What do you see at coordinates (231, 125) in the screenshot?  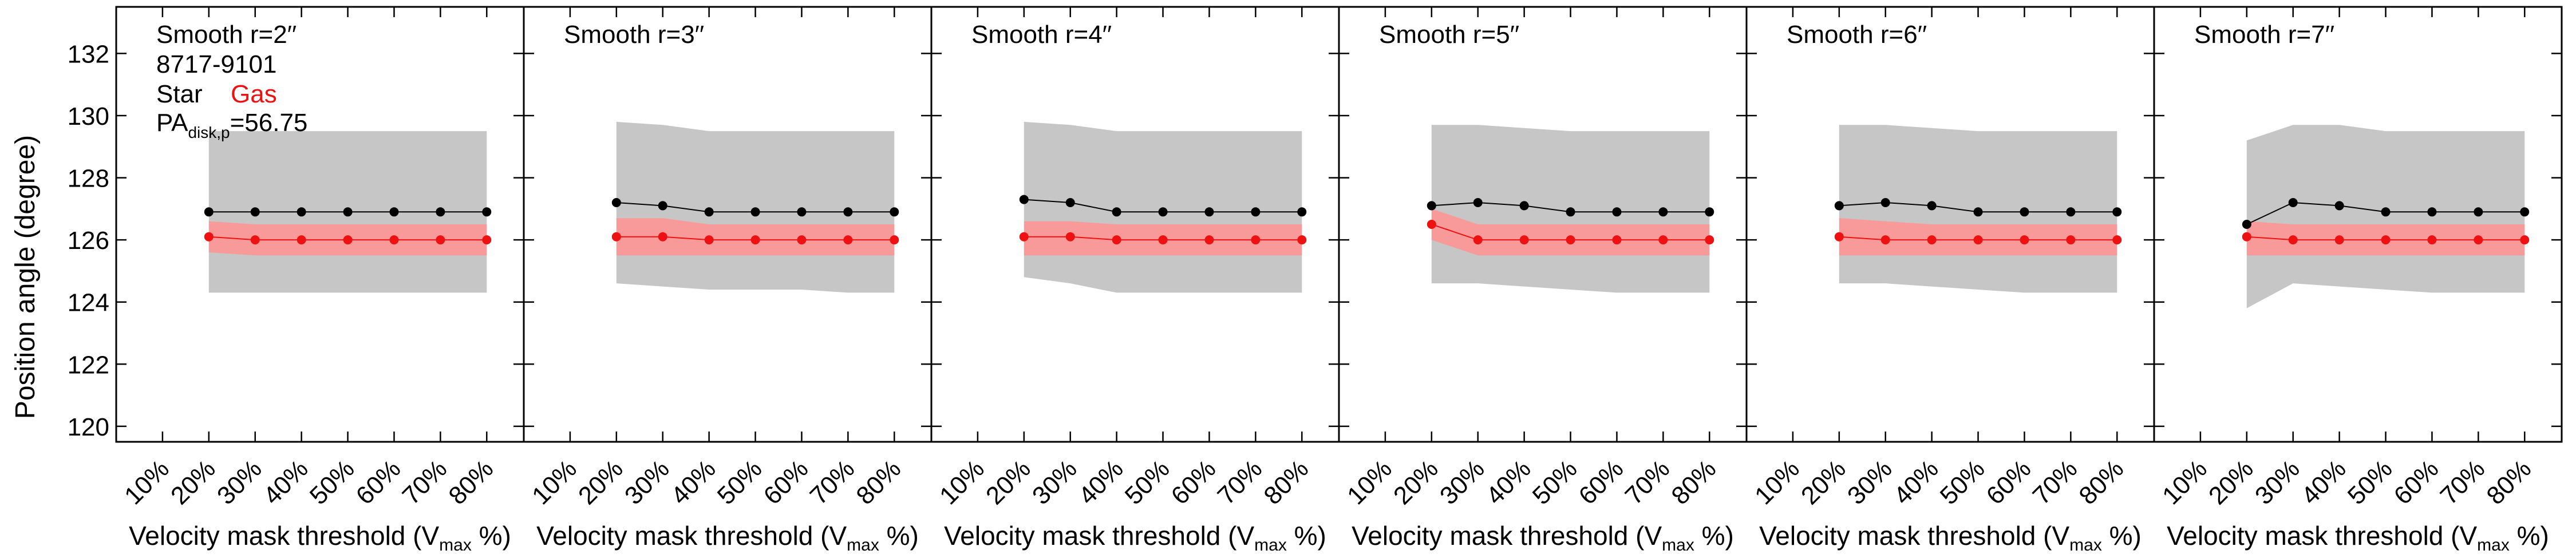 I see `legend-position-angle: PAdisk,p=56.75` at bounding box center [231, 125].